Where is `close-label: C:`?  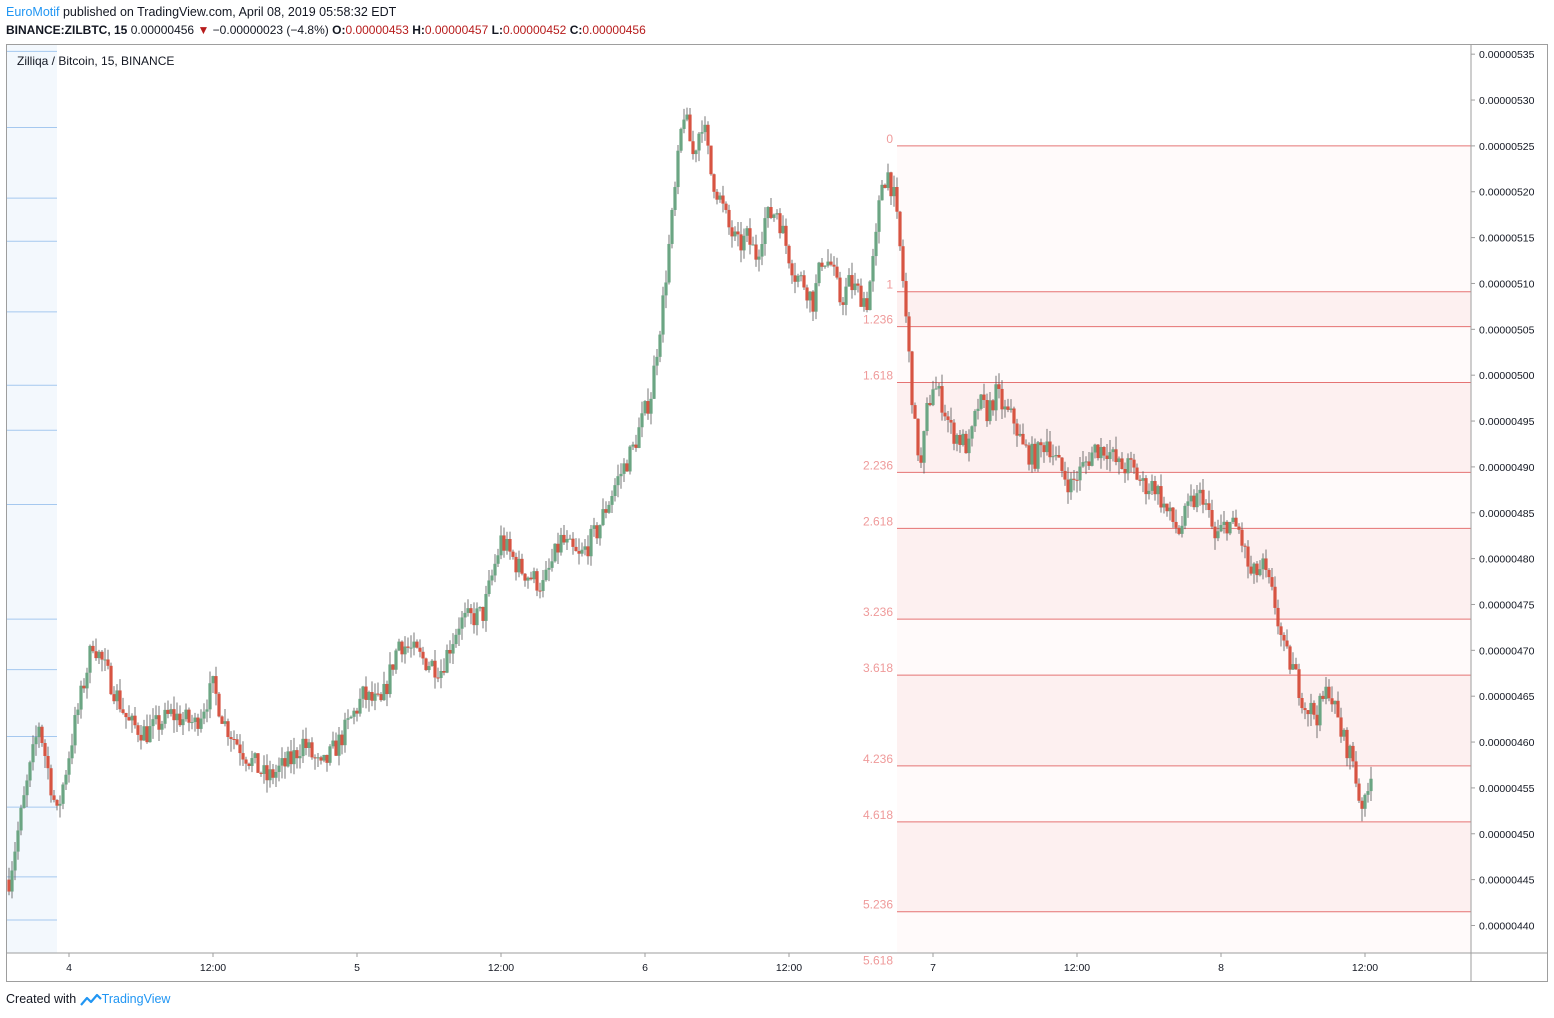 close-label: C: is located at coordinates (576, 30).